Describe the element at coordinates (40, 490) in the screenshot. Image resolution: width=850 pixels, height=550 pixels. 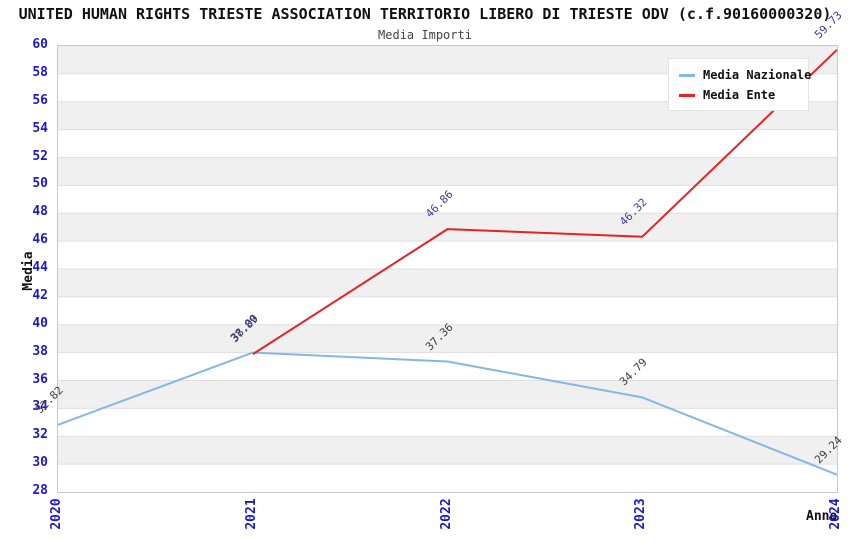
I see `y-tick-label: 28` at that location.